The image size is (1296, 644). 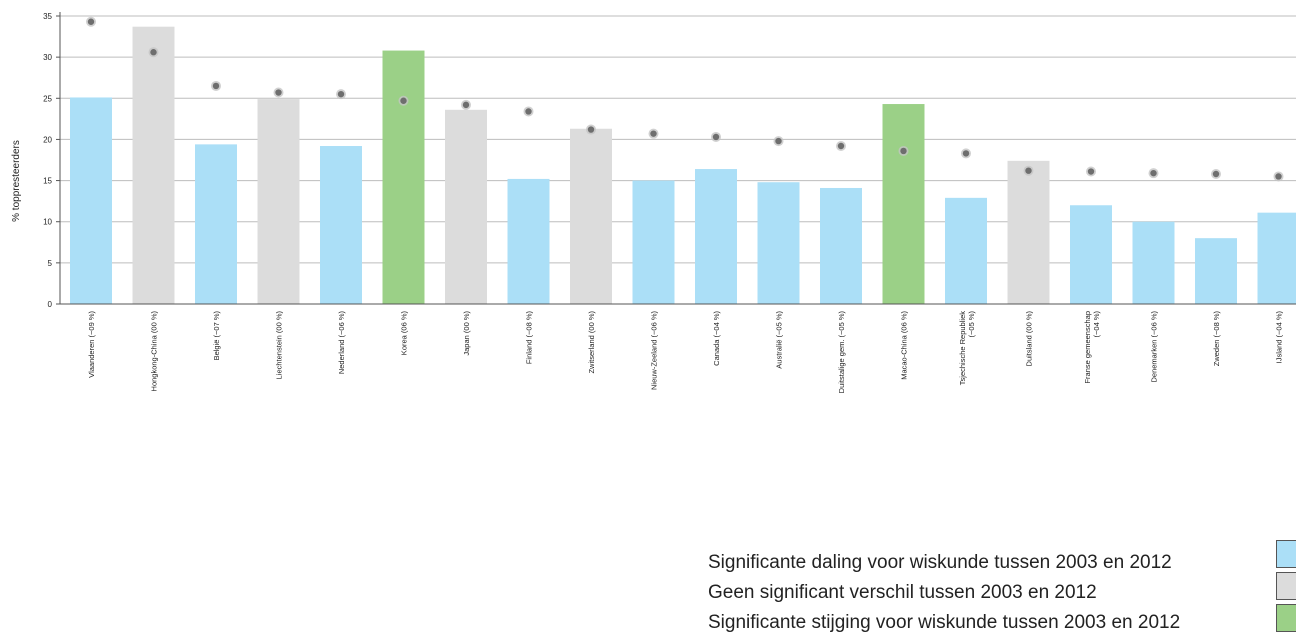 I want to click on y-tick-label: 30, so click(x=47, y=57).